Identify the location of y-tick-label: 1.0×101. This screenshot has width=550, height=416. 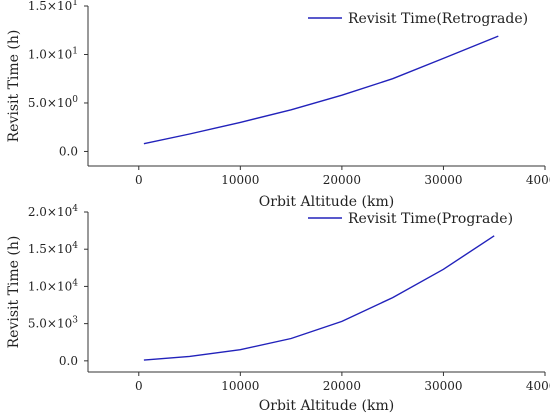
(53, 53).